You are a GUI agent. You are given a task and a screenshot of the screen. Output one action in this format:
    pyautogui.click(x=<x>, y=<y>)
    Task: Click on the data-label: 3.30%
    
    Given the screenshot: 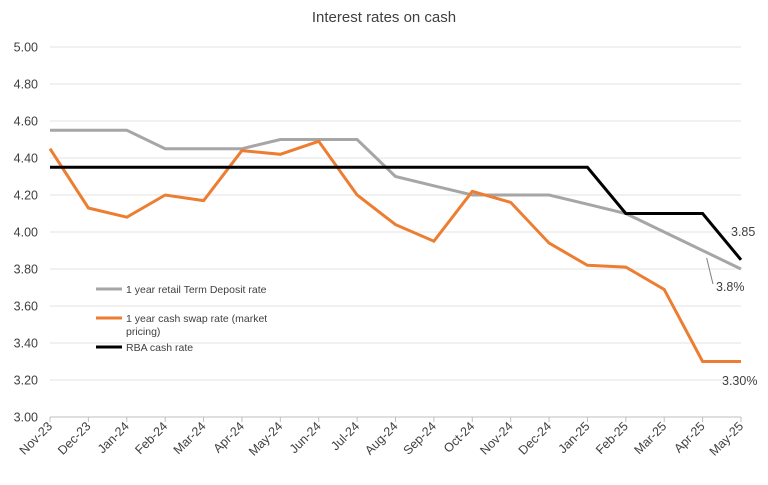 What is the action you would take?
    pyautogui.click(x=739, y=381)
    